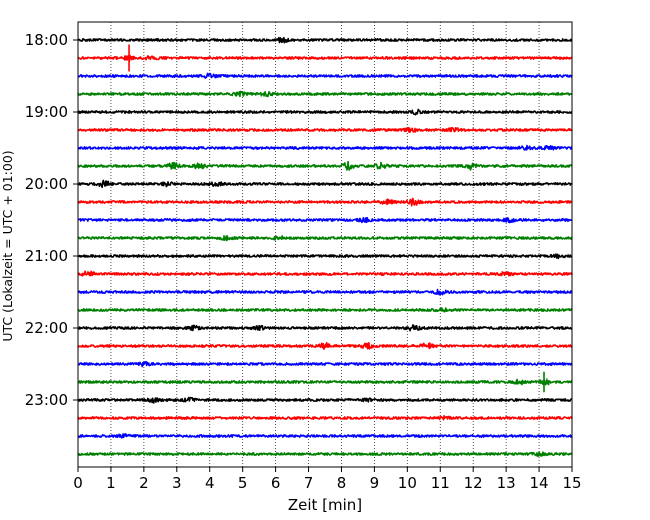 The height and width of the screenshot is (520, 650). I want to click on trace-1930, so click(325, 147).